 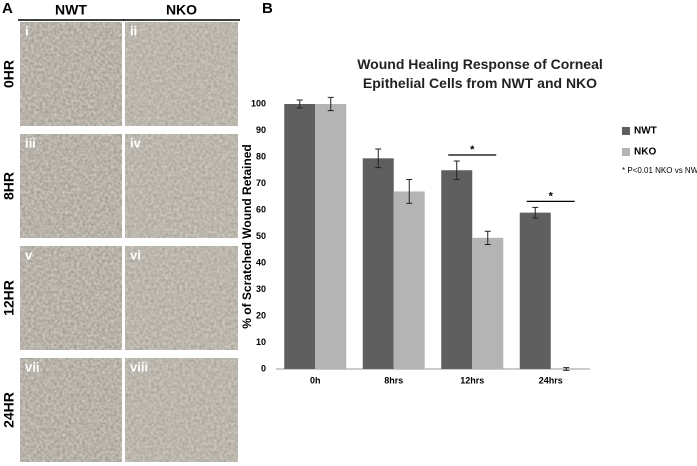 What do you see at coordinates (9, 186) in the screenshot?
I see `row-label: 8HR` at bounding box center [9, 186].